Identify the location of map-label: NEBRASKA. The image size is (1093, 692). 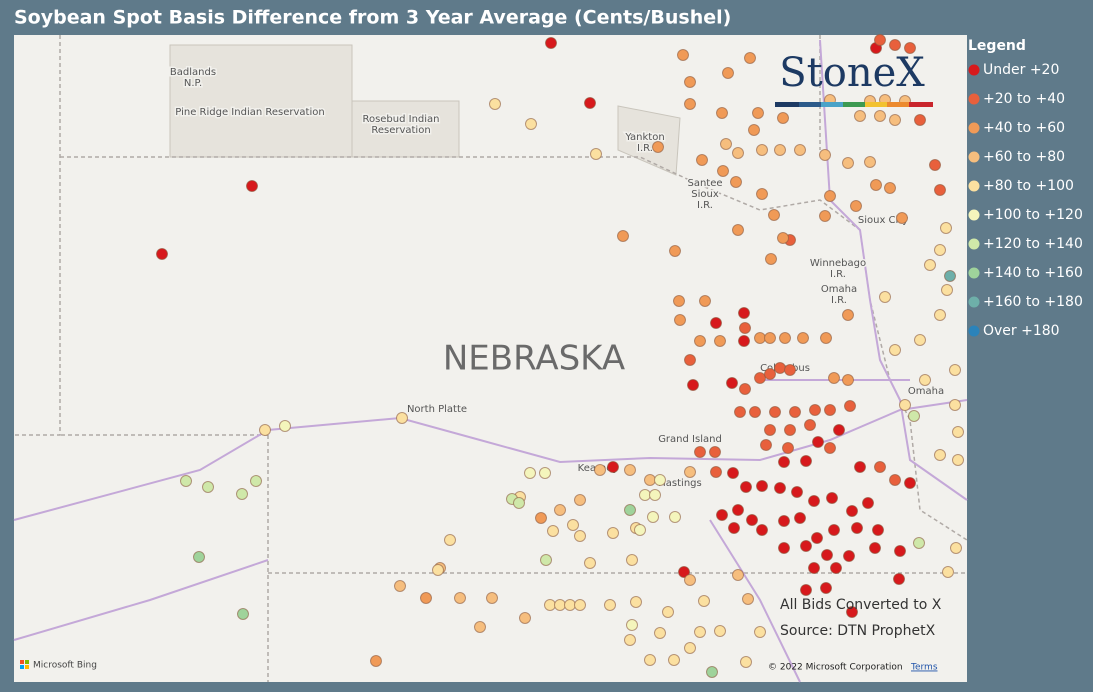
(534, 359).